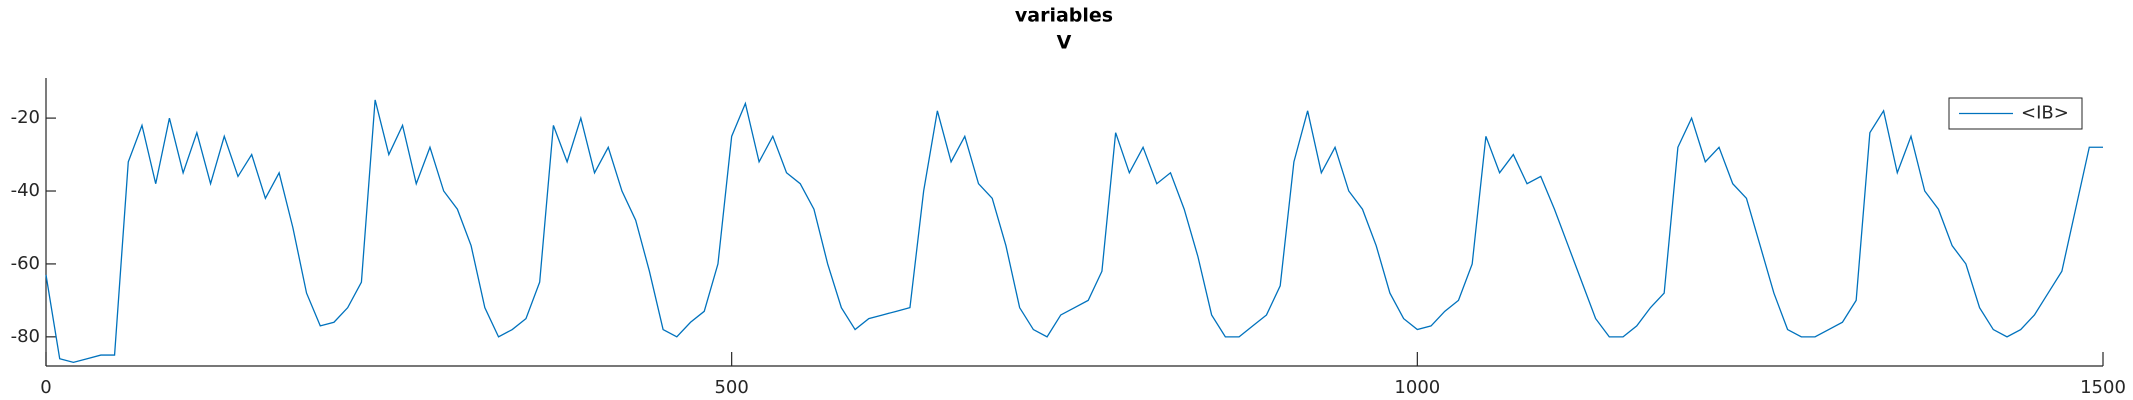 The width and height of the screenshot is (2133, 400). Describe the element at coordinates (1064, 43) in the screenshot. I see `chart-subtitle: V` at that location.